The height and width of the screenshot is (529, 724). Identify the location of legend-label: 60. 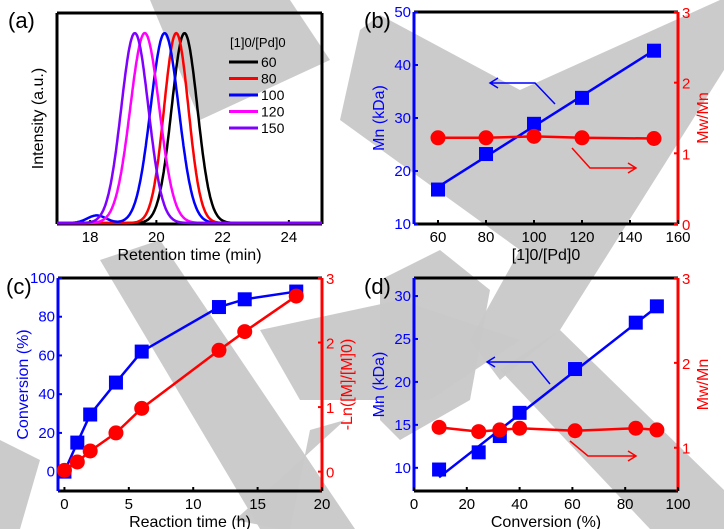
(269, 62).